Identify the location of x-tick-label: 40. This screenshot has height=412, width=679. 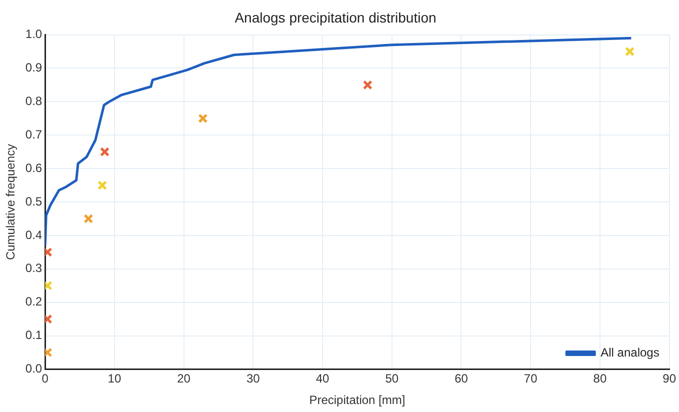
(323, 379).